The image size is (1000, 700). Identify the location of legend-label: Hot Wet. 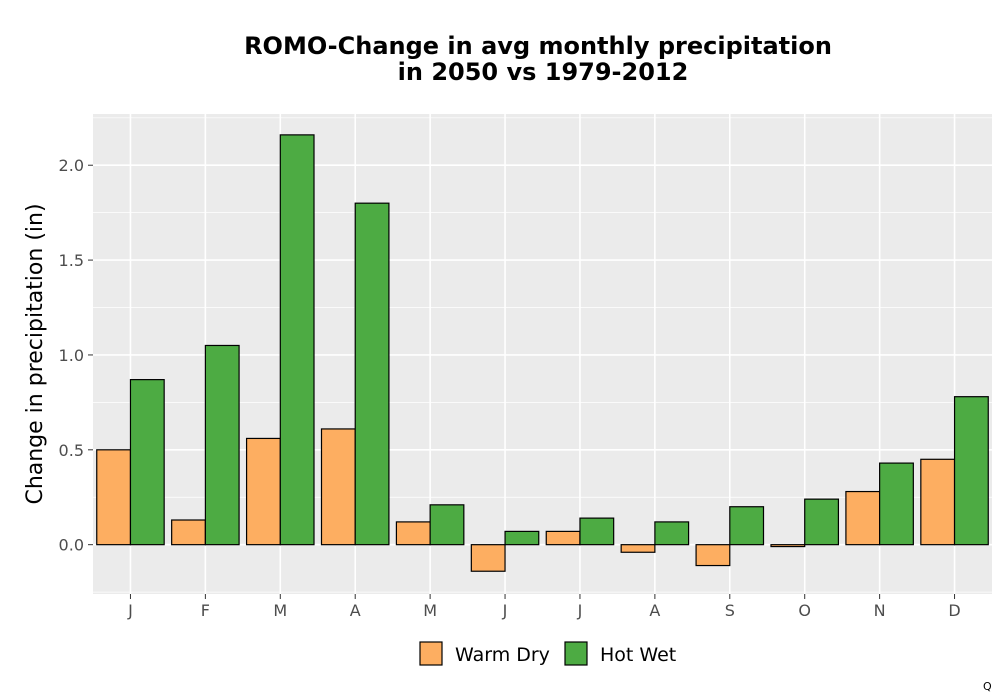
(638, 655).